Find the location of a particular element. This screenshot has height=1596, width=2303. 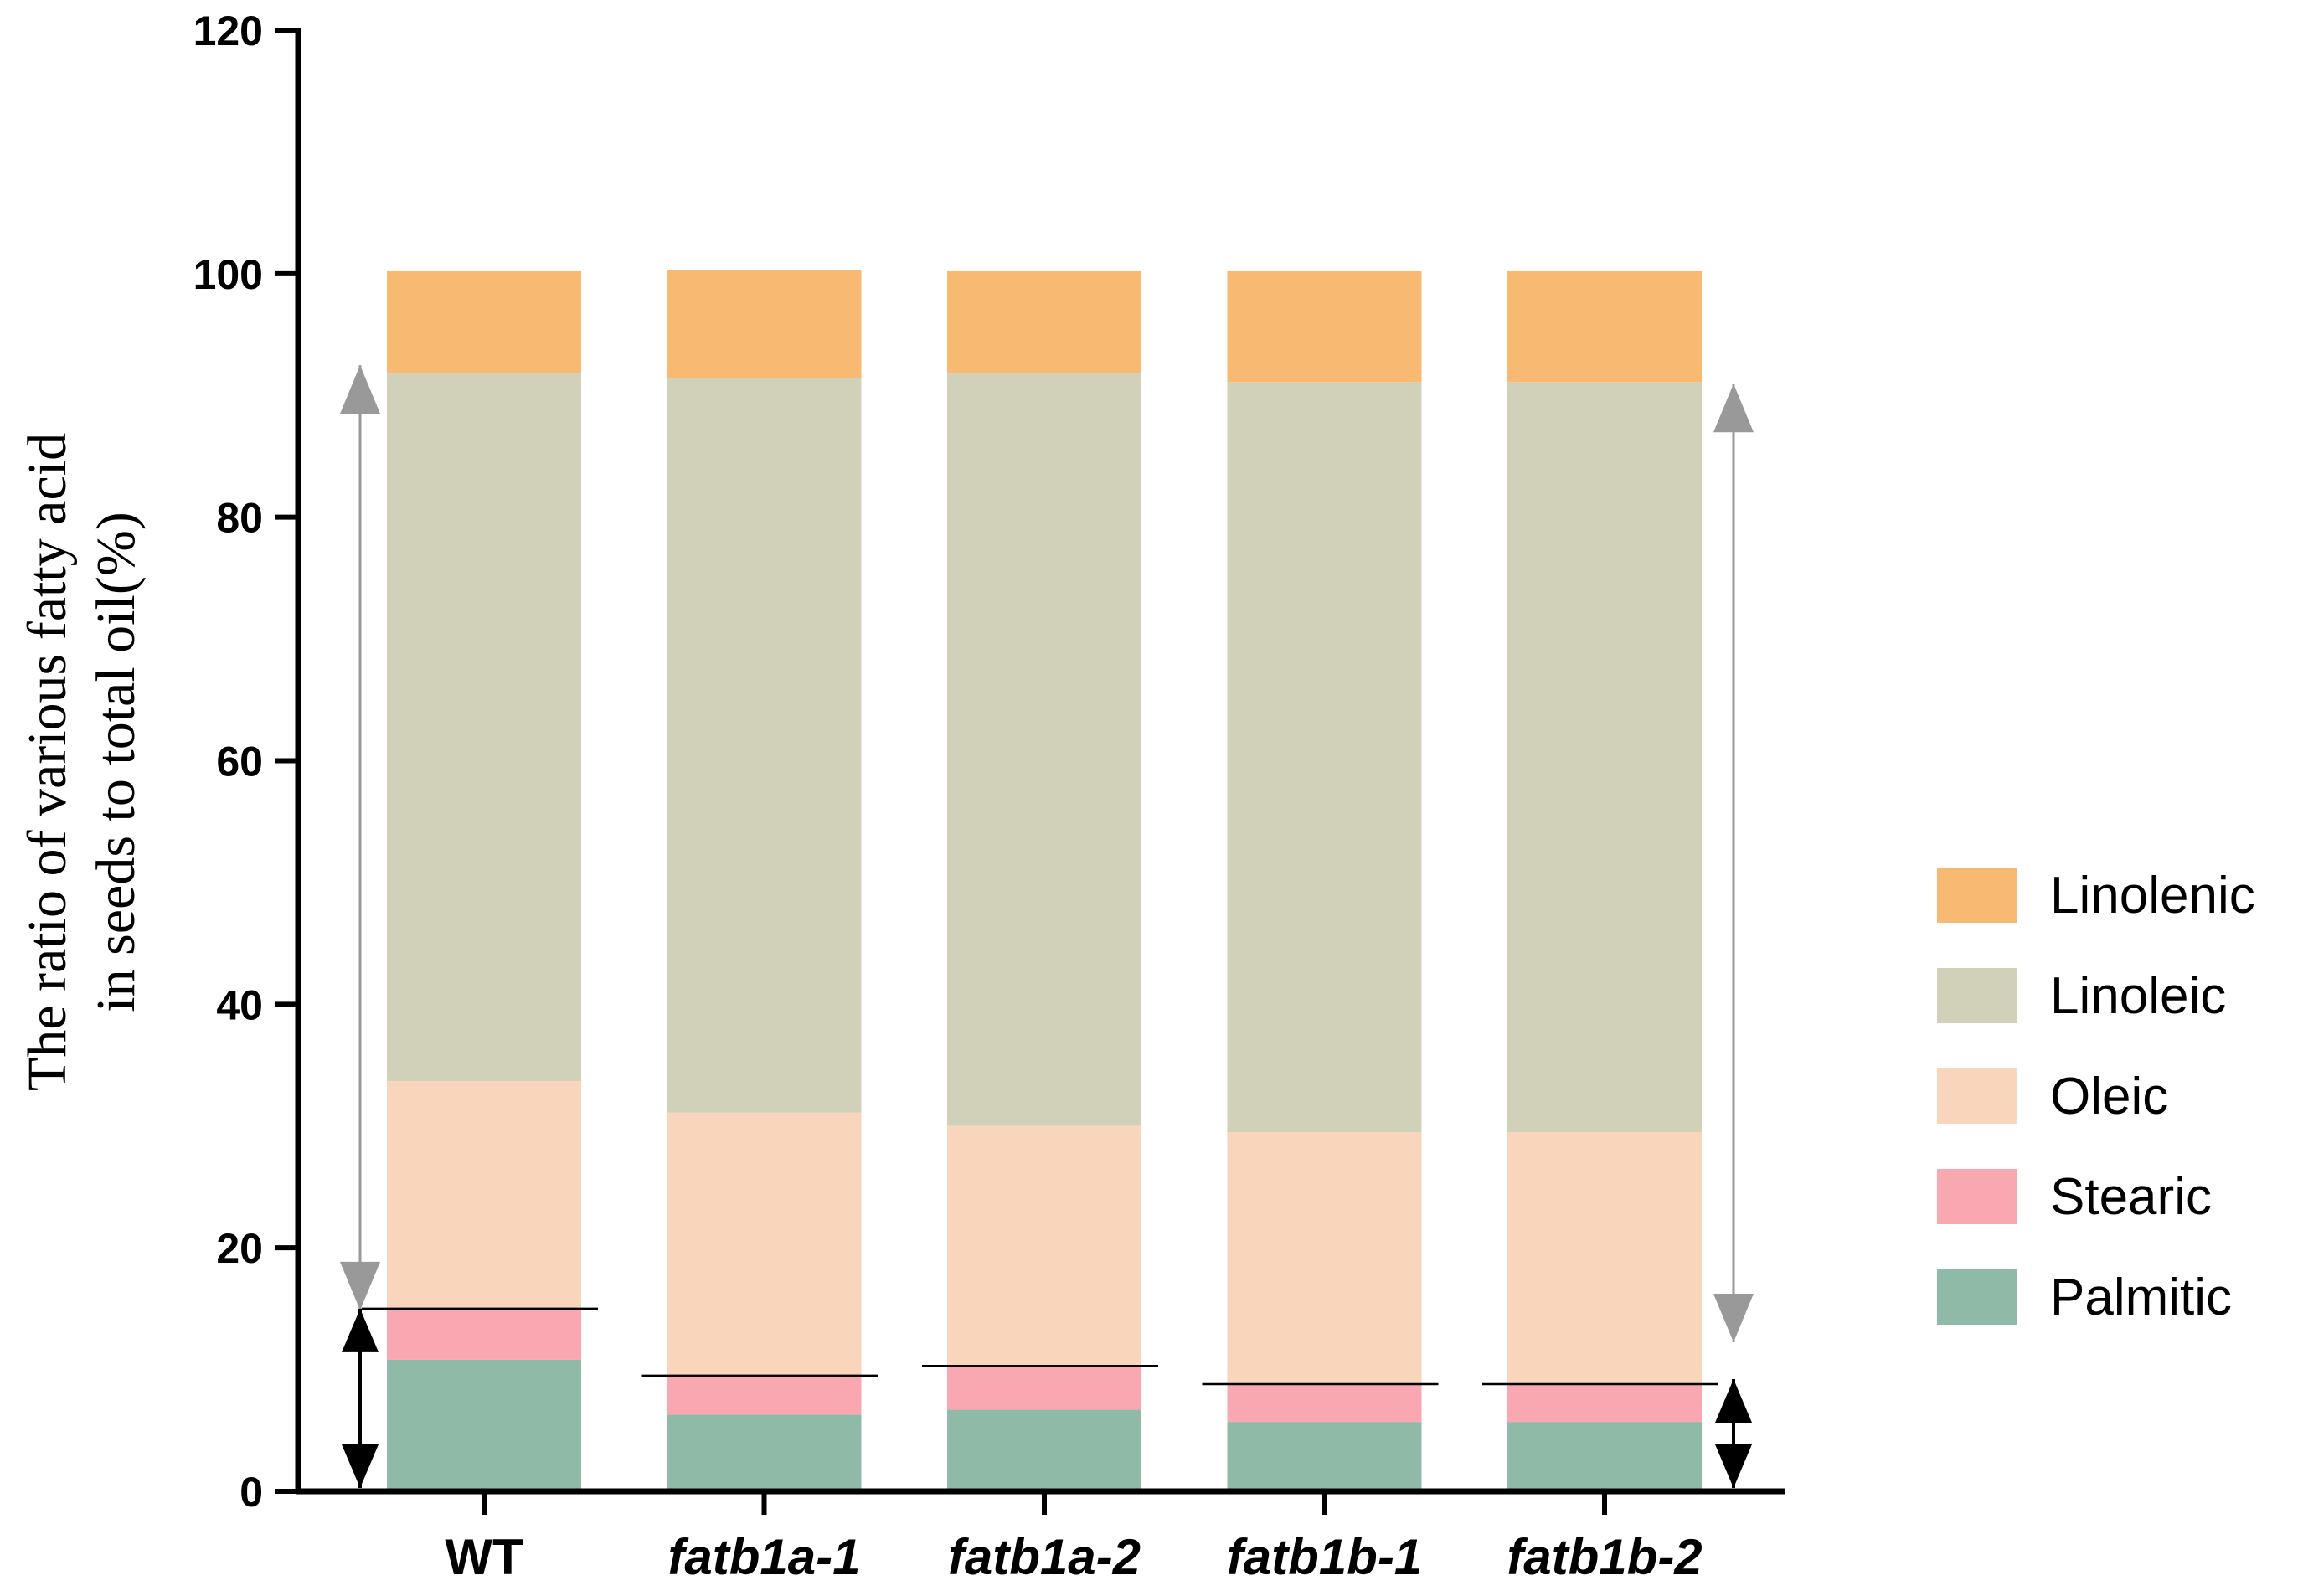

legend-label-stearic: Stearic is located at coordinates (2131, 1197).